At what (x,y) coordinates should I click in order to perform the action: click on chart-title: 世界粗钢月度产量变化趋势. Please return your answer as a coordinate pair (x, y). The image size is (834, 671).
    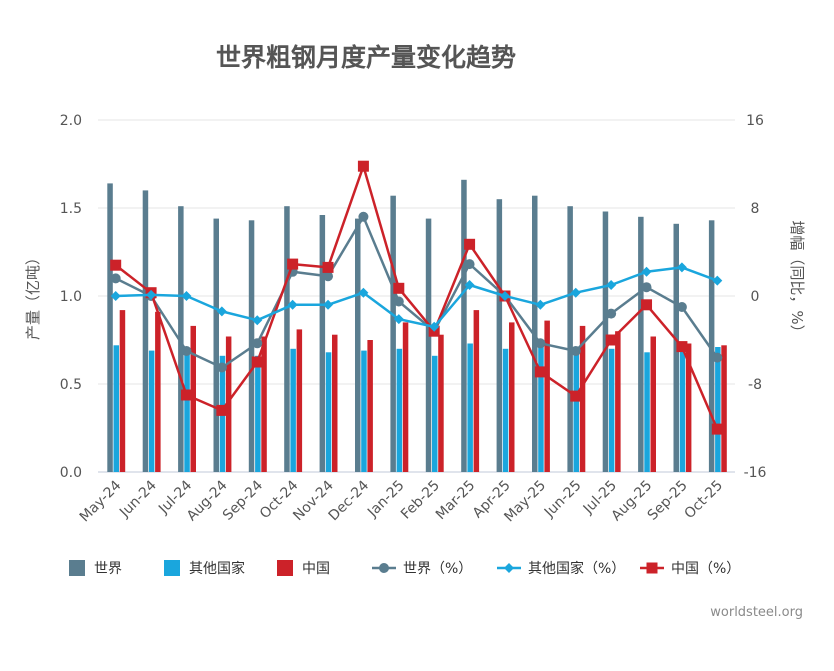
    Looking at the image, I should click on (366, 57).